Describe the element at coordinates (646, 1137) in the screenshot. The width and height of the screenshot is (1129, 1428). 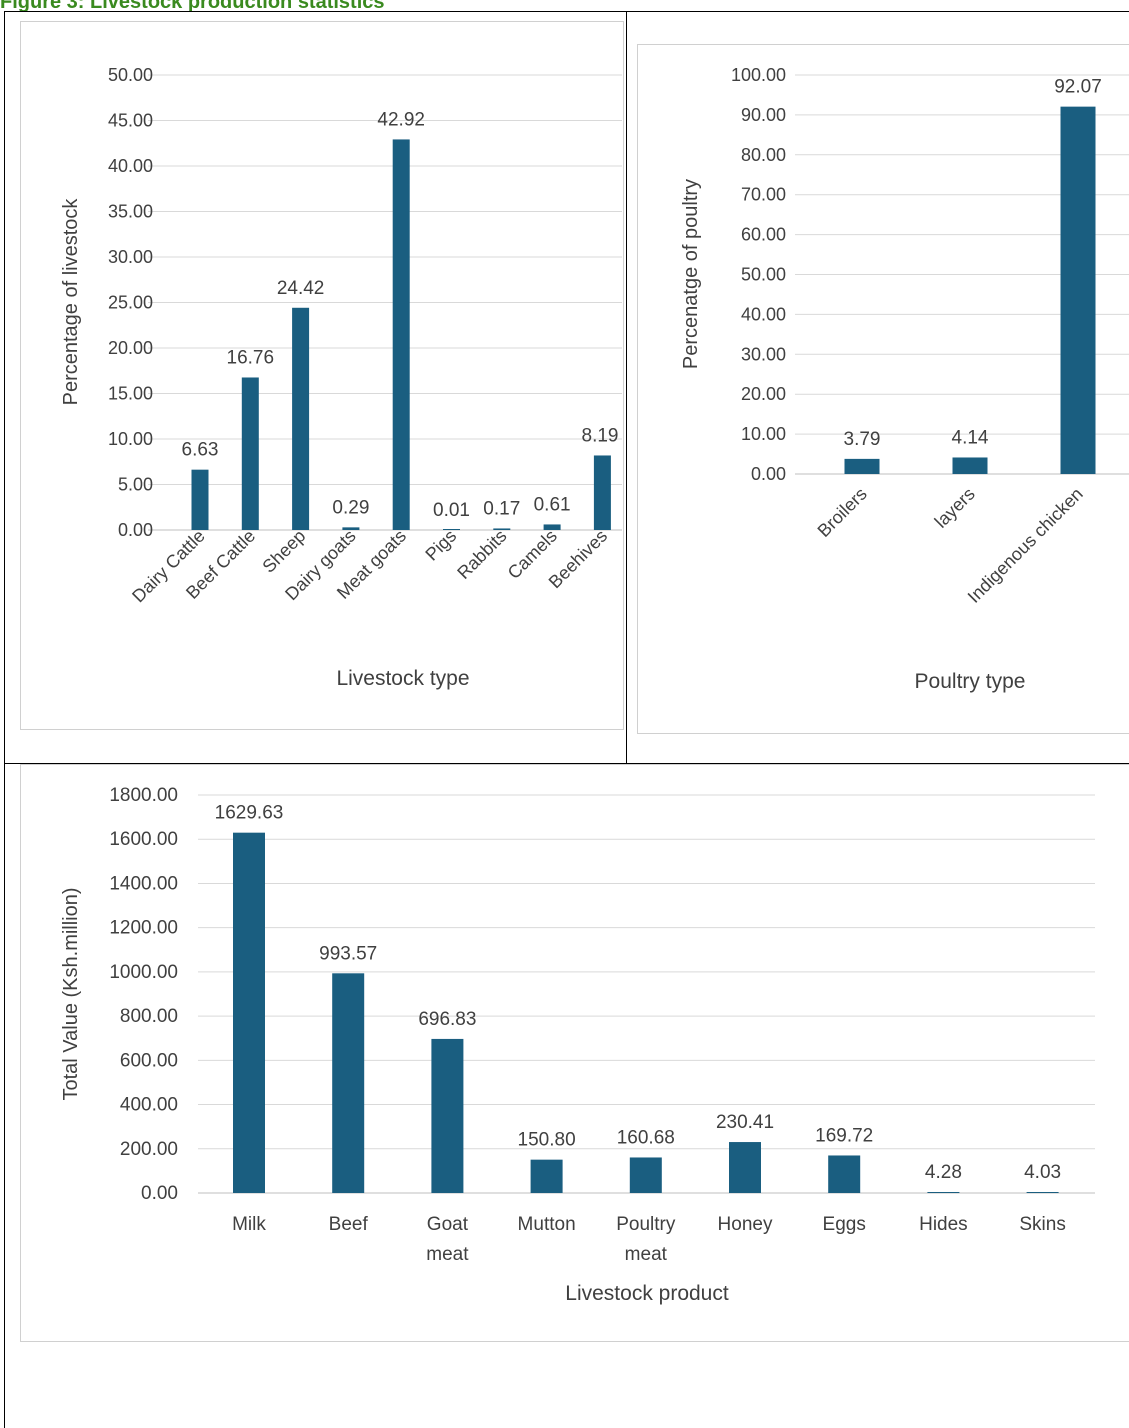
I see `data-label: 160.68` at that location.